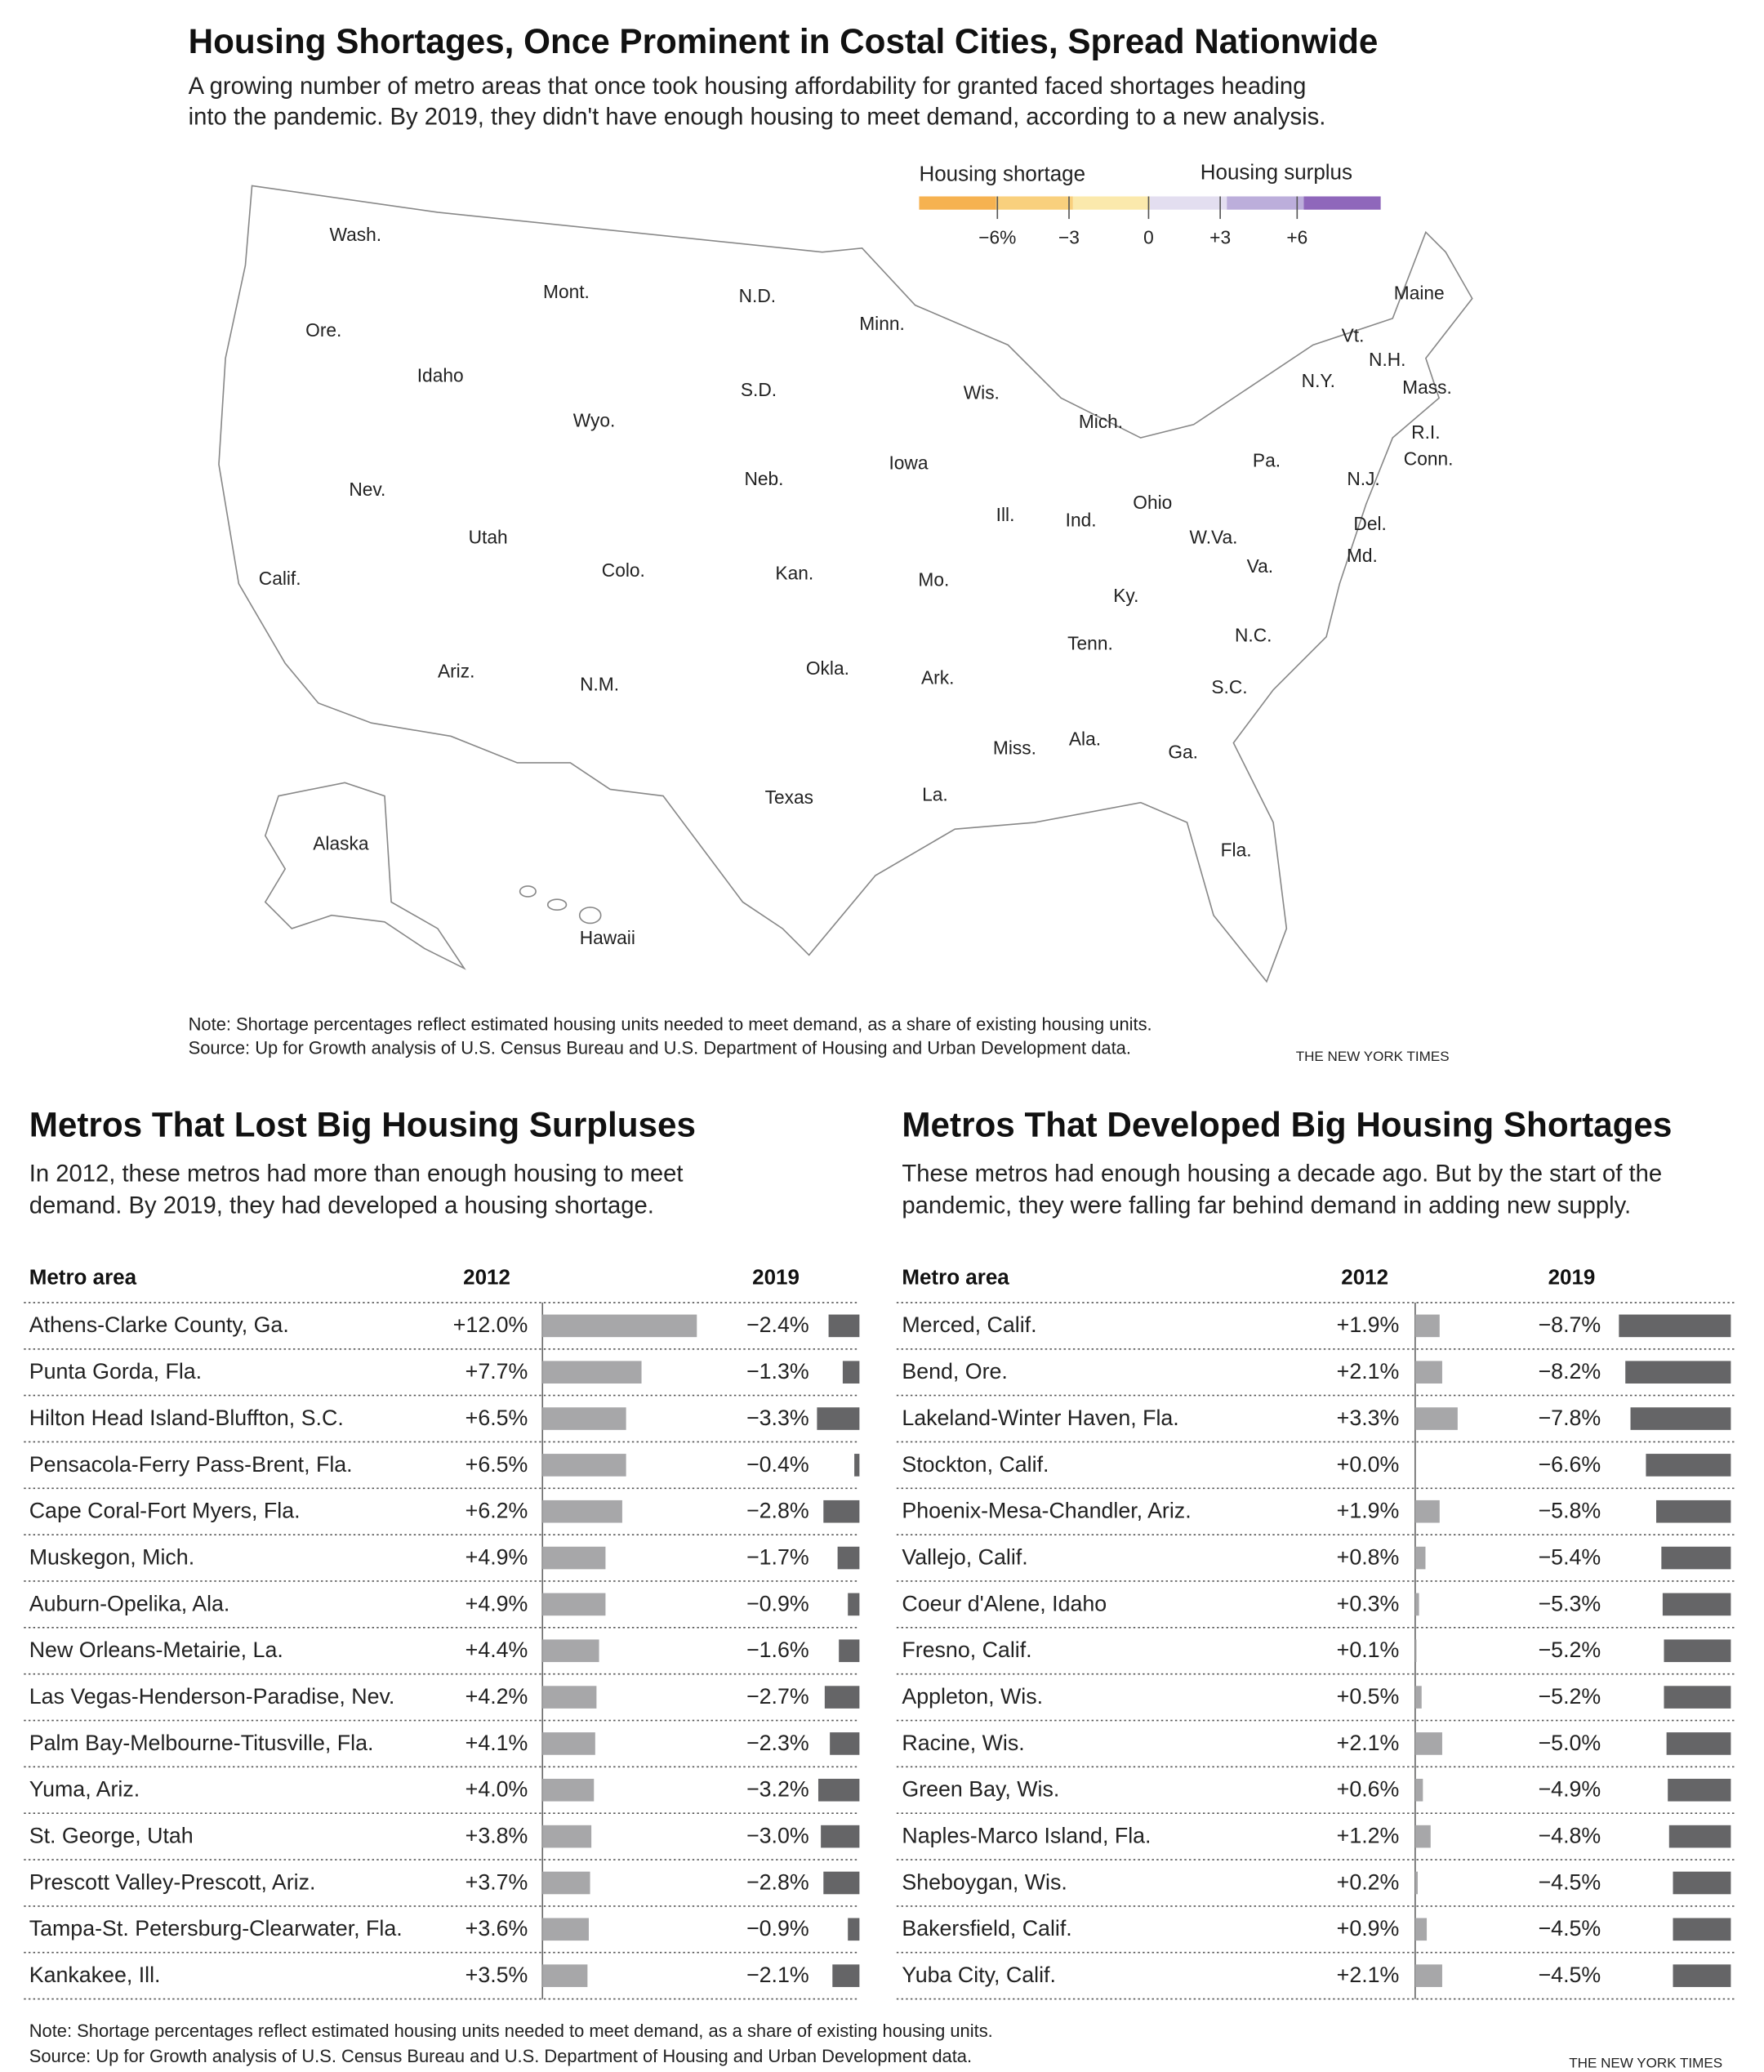 This screenshot has width=1764, height=2072. Describe the element at coordinates (1276, 172) in the screenshot. I see `legend-label: Housing surplus` at that location.